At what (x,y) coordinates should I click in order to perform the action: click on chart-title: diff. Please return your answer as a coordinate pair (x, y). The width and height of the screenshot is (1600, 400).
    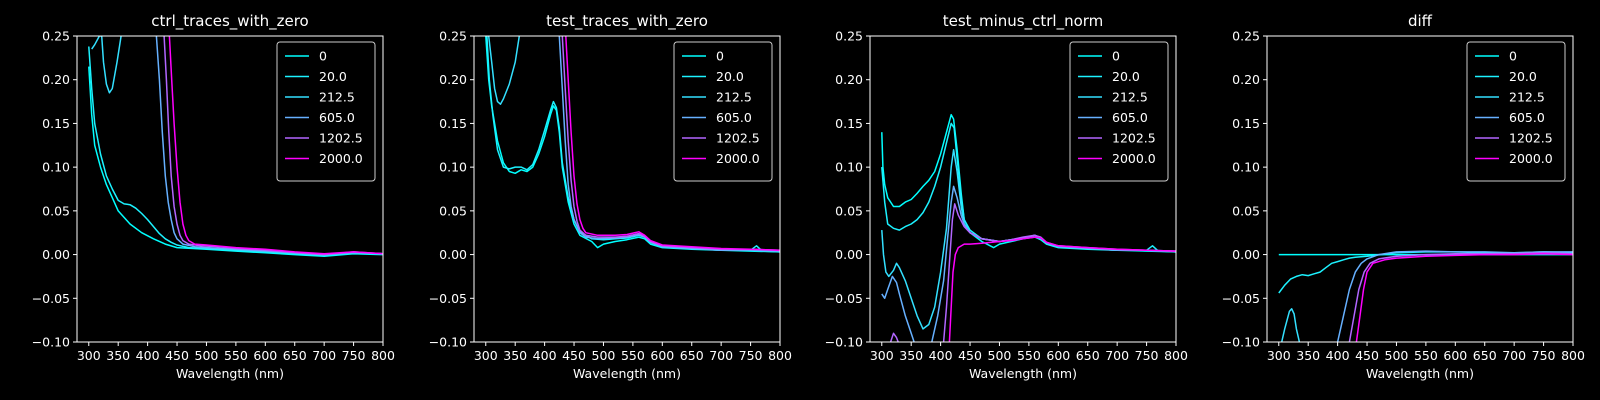
    Looking at the image, I should click on (1420, 21).